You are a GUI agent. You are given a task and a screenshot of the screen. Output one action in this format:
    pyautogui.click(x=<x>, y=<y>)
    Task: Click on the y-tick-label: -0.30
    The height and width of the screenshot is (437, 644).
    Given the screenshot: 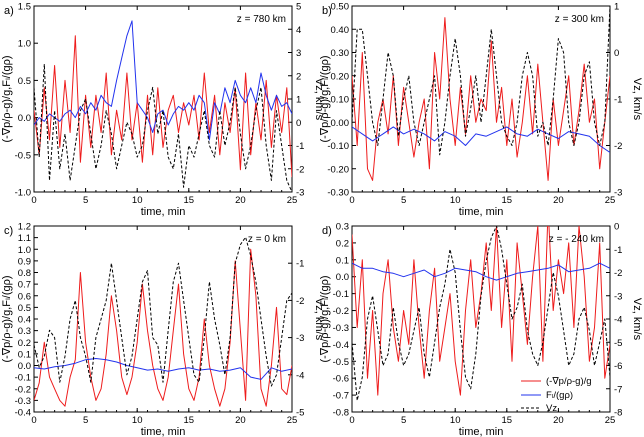 What is the action you would take?
    pyautogui.click(x=338, y=193)
    